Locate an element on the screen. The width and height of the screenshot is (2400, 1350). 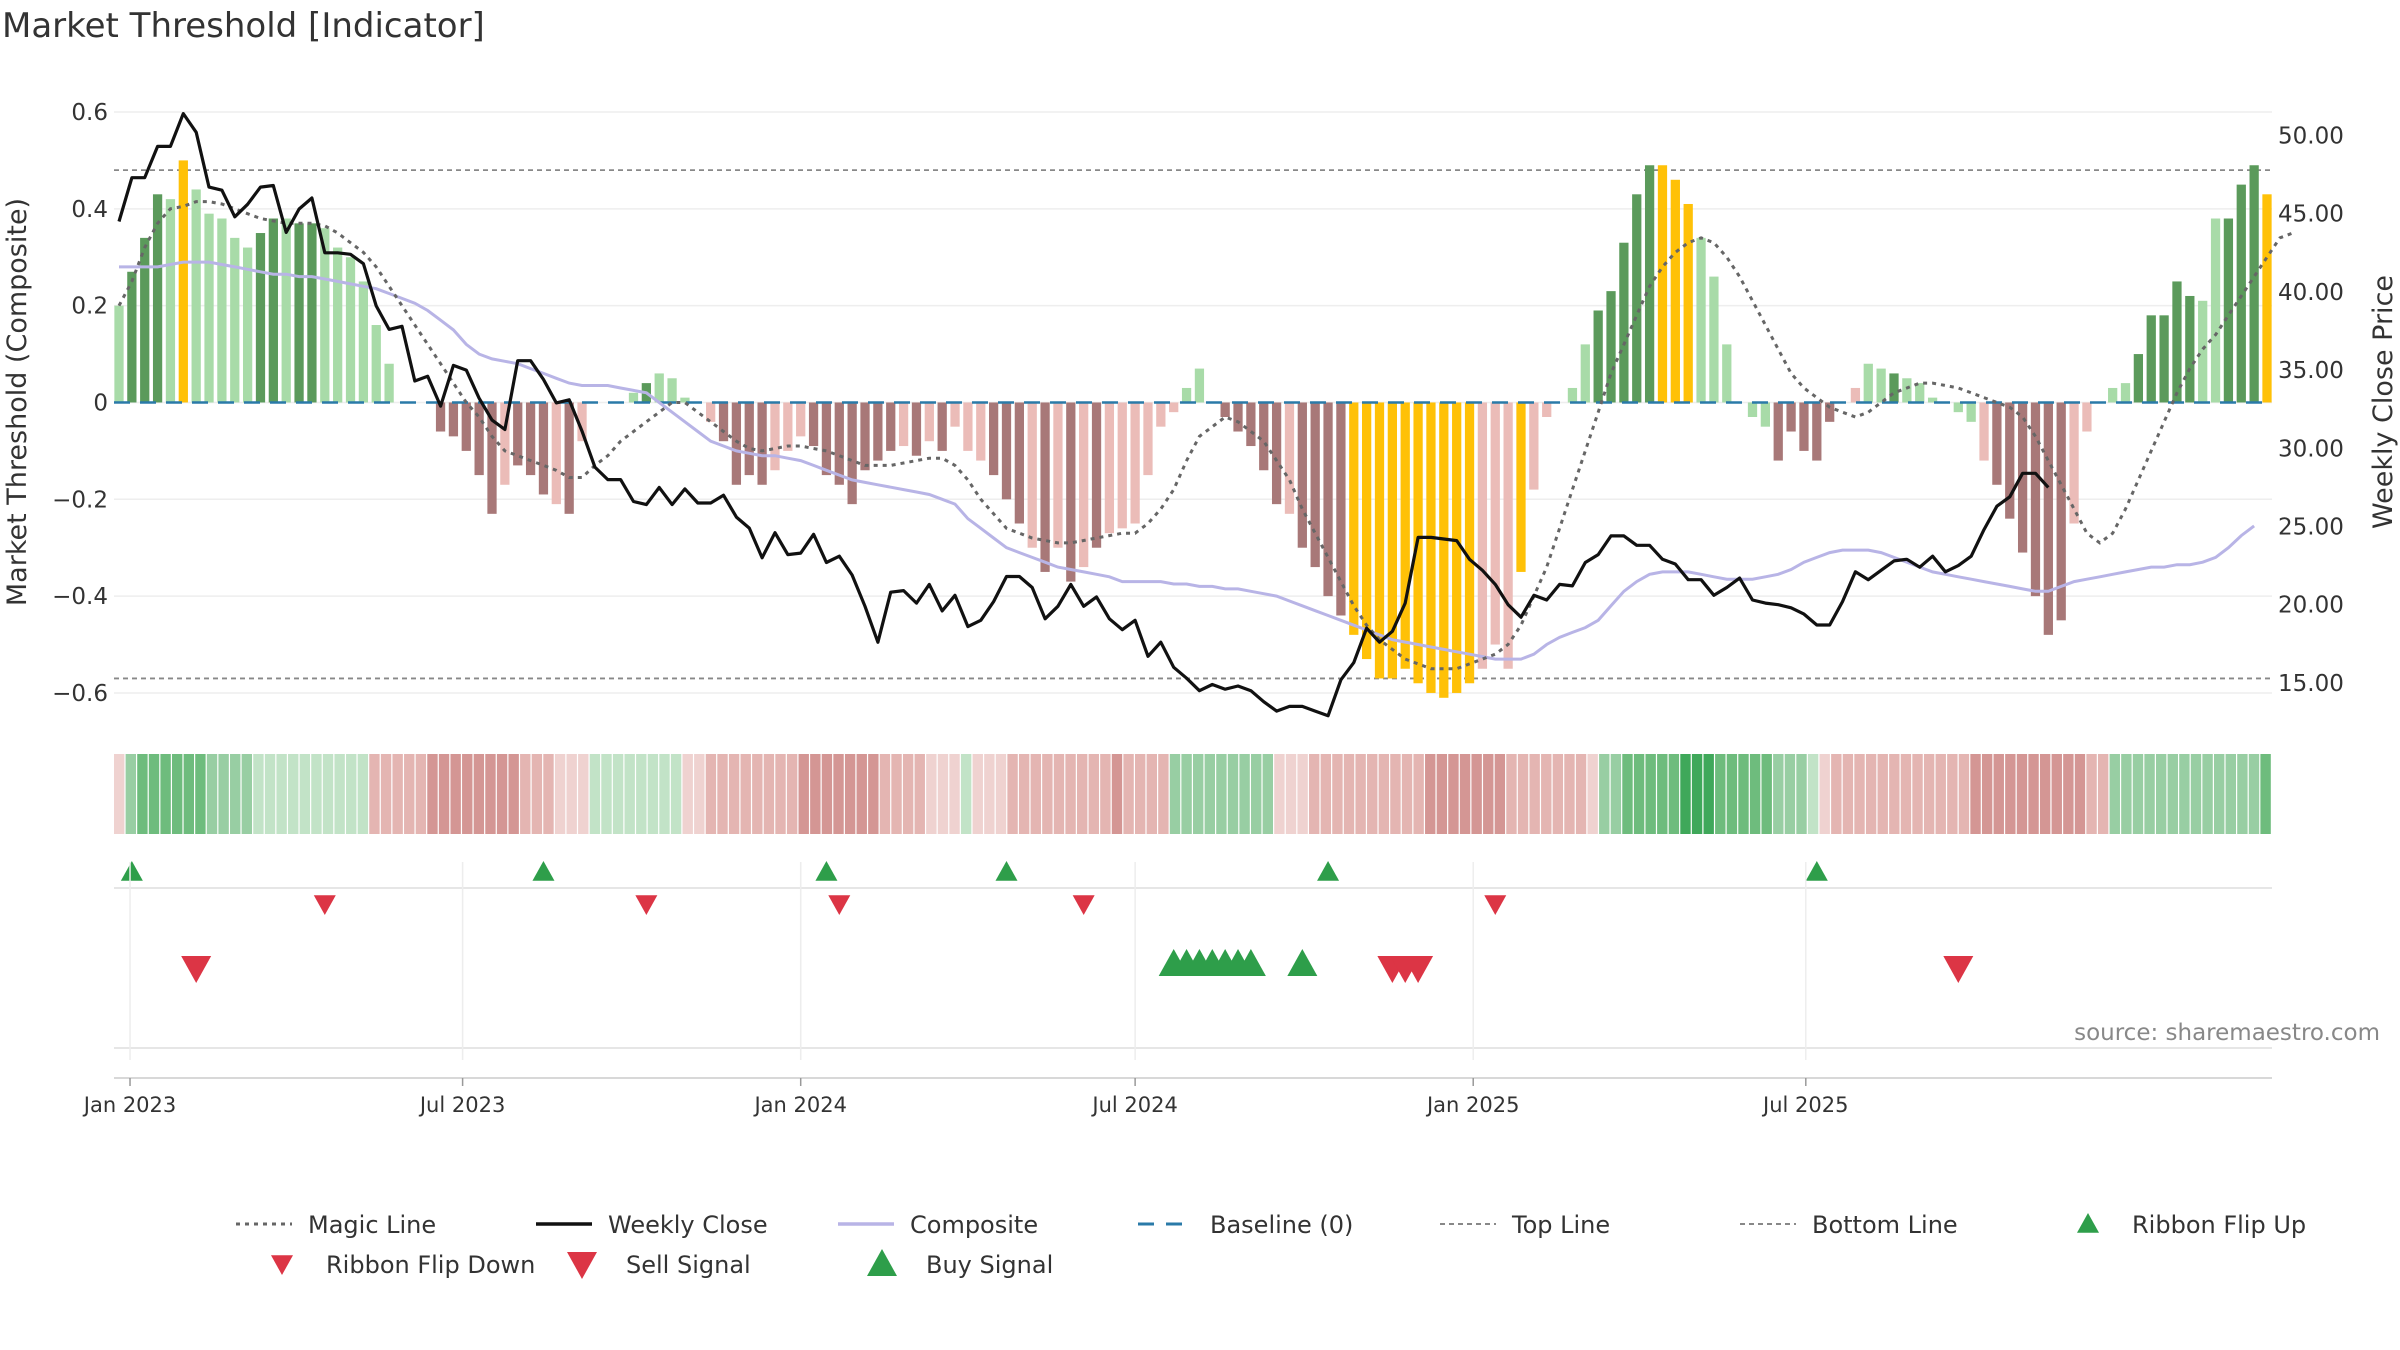
ribbon-flip-down-marker is located at coordinates (1495, 905).